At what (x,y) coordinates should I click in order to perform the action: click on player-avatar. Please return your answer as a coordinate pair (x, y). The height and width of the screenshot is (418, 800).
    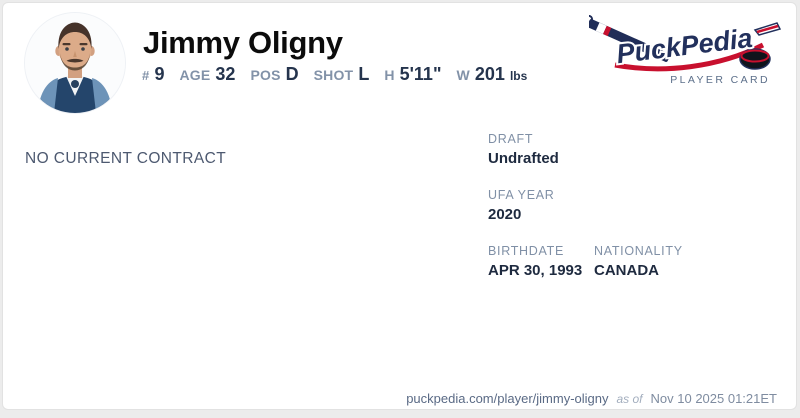
    Looking at the image, I should click on (75, 63).